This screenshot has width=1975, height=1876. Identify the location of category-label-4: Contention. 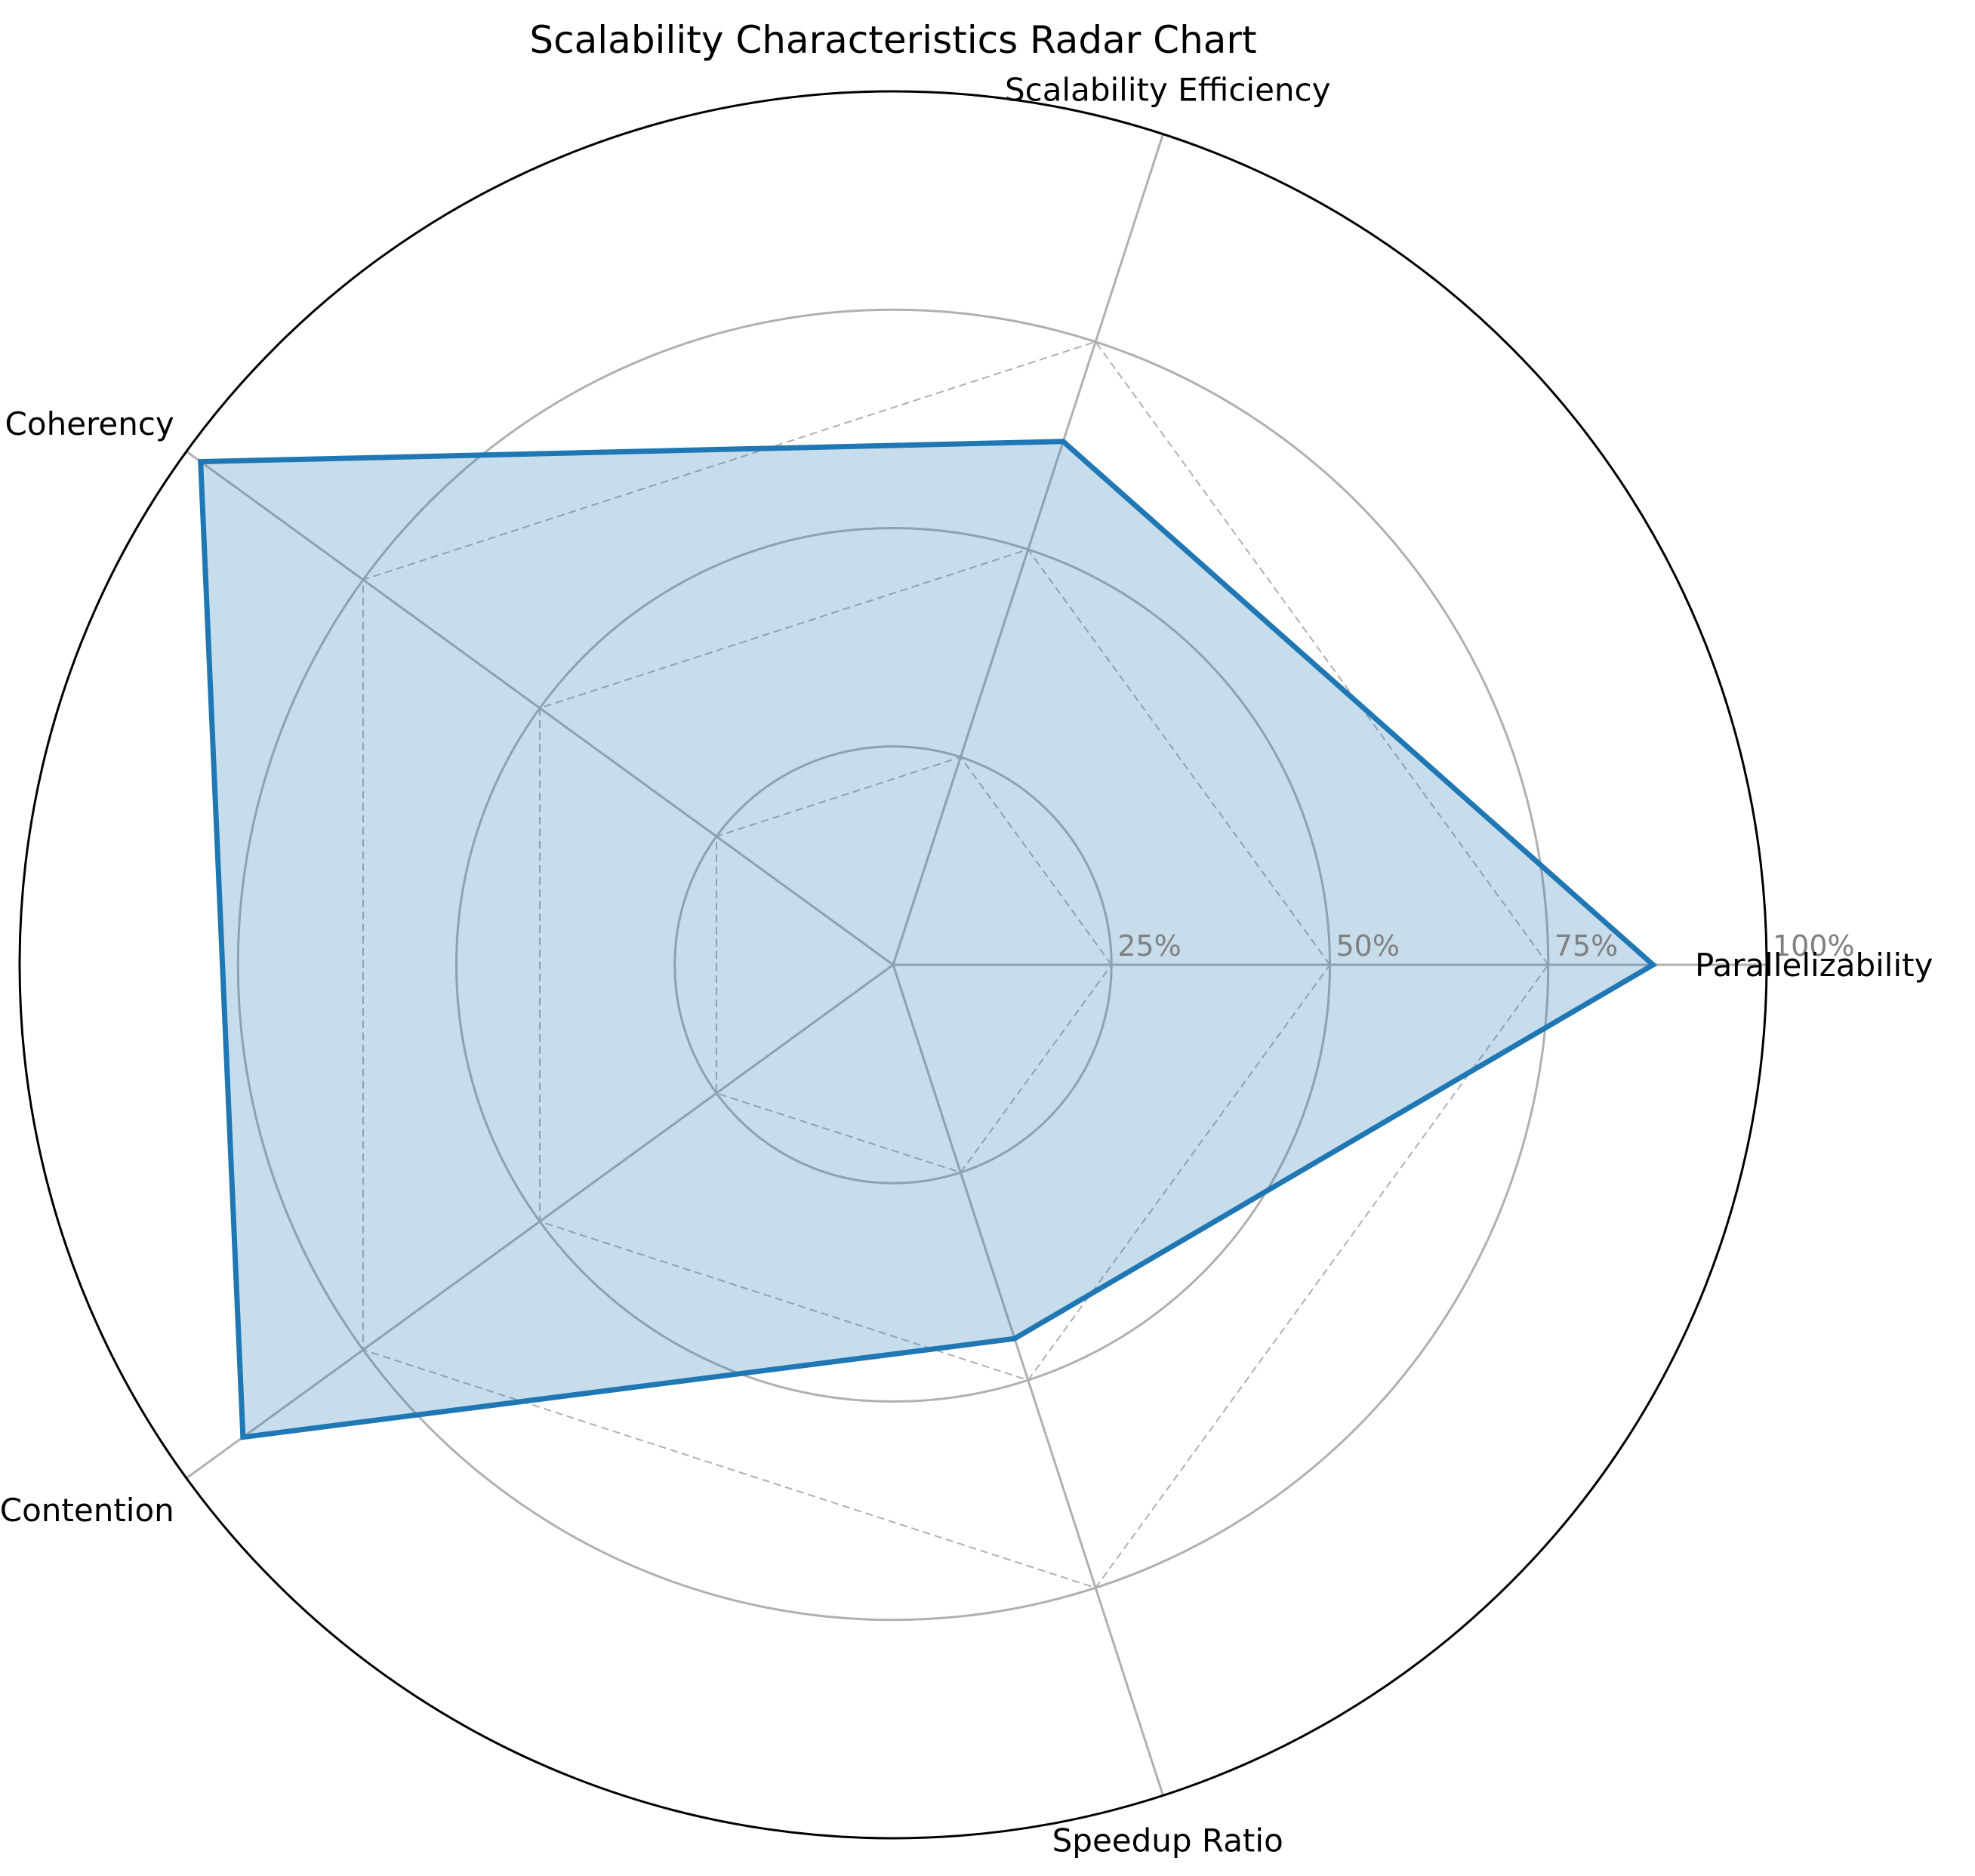
(87, 1510).